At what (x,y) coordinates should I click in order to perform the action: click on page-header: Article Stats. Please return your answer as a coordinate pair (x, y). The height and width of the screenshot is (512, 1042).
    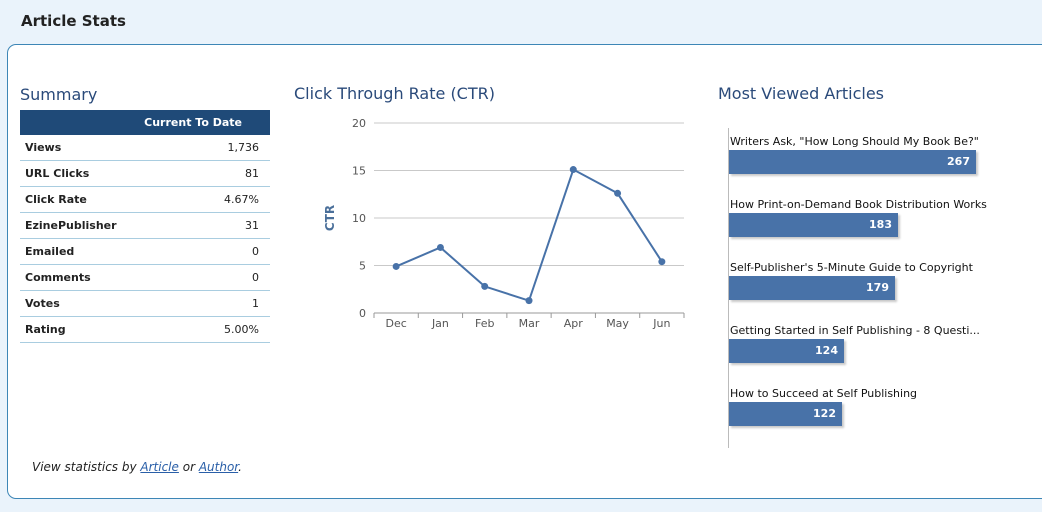
    Looking at the image, I should click on (521, 22).